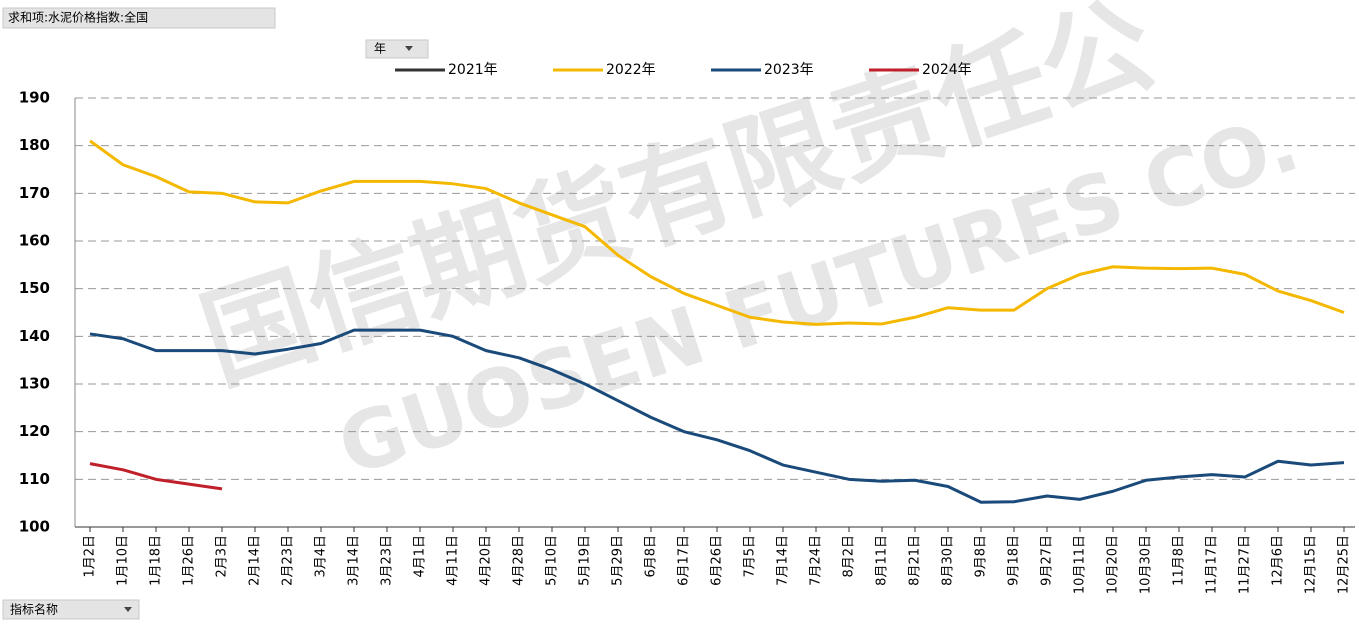 The width and height of the screenshot is (1359, 624). Describe the element at coordinates (631, 70) in the screenshot. I see `legend-label: 2022年` at that location.